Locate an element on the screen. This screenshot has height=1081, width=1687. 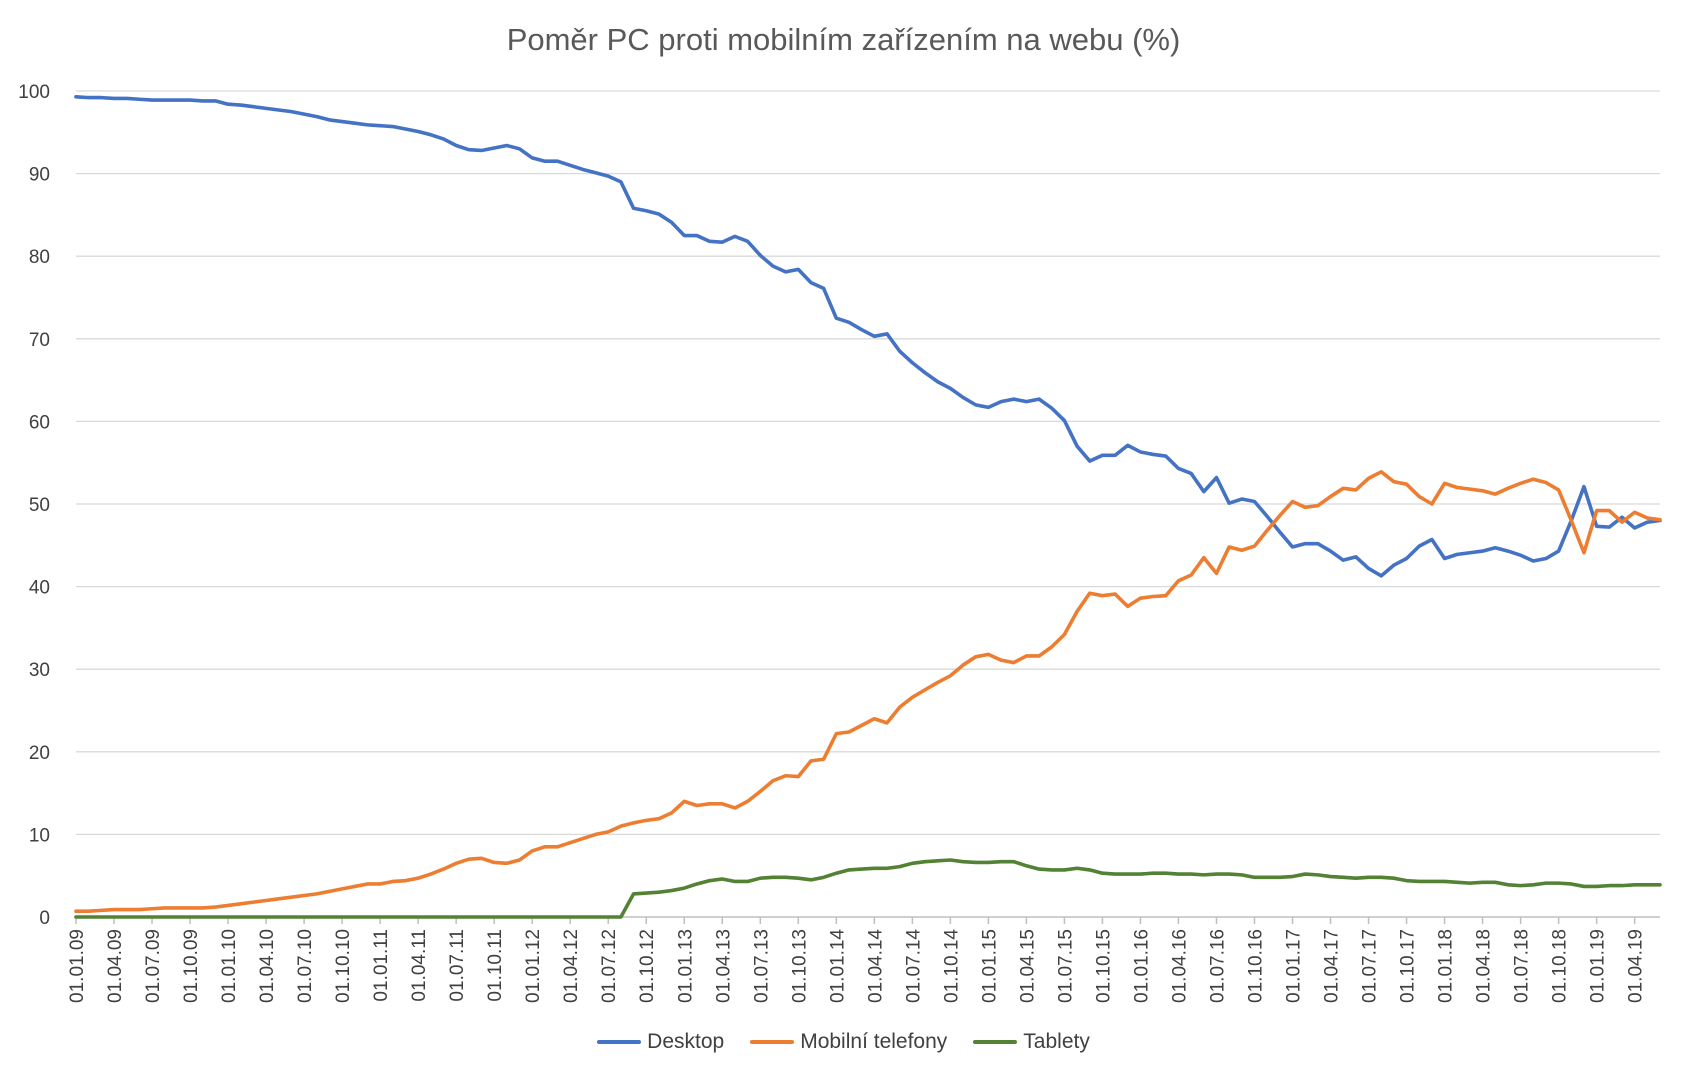
x-tick-label: 01.04.13 is located at coordinates (723, 966).